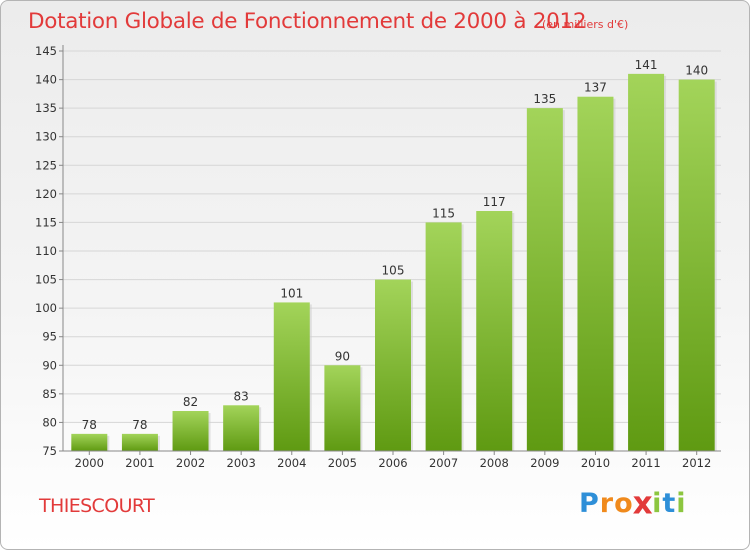  I want to click on value-label: 135, so click(544, 99).